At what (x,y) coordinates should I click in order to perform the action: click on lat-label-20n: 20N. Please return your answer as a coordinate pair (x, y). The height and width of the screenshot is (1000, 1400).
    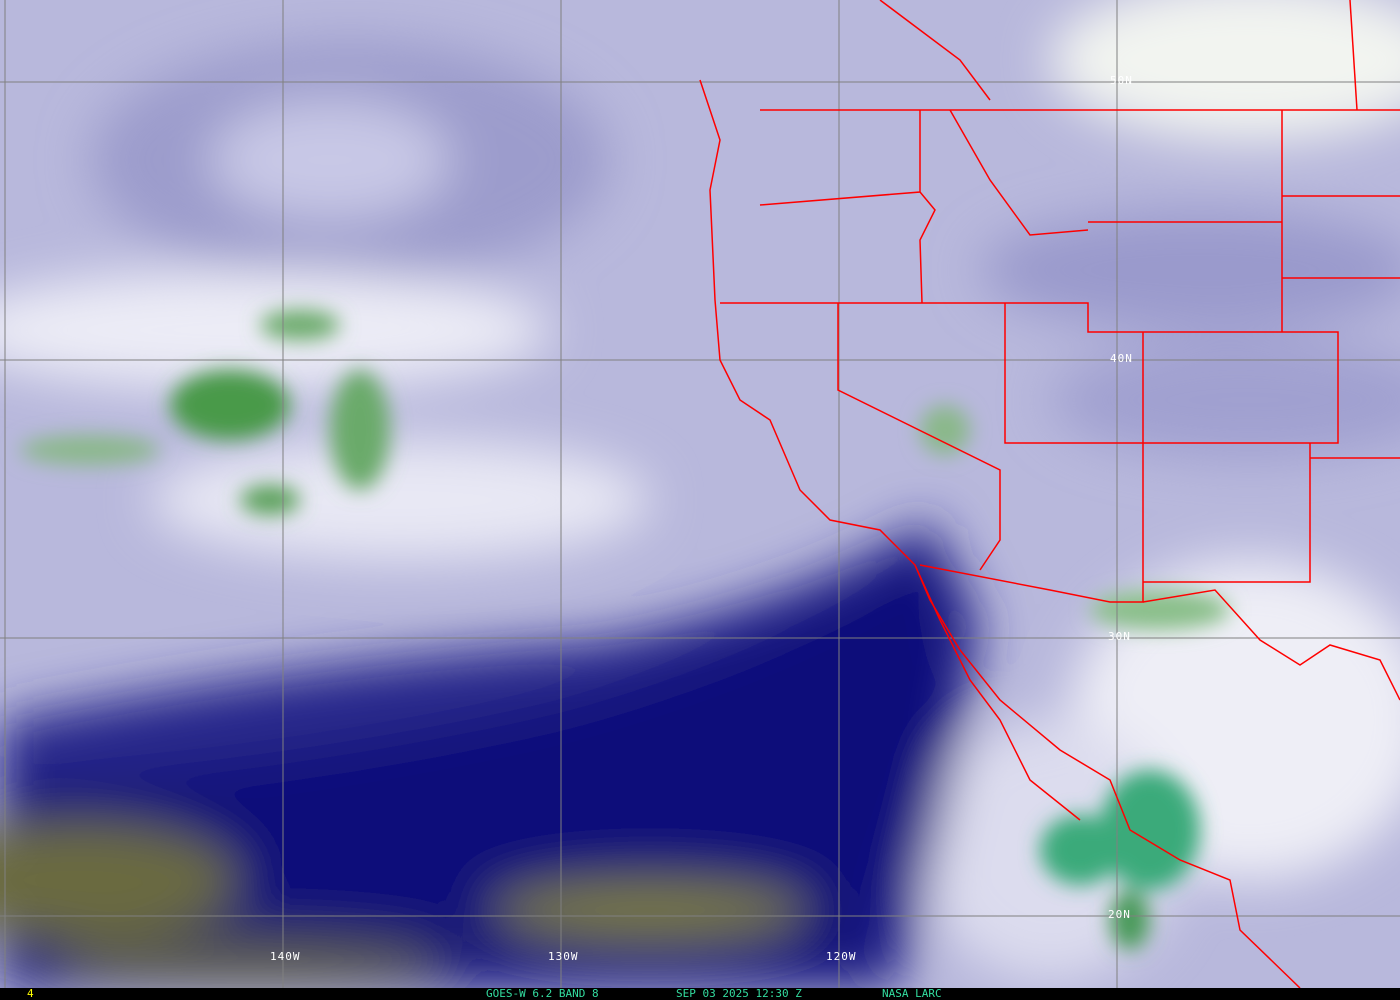
    Looking at the image, I should click on (1119, 914).